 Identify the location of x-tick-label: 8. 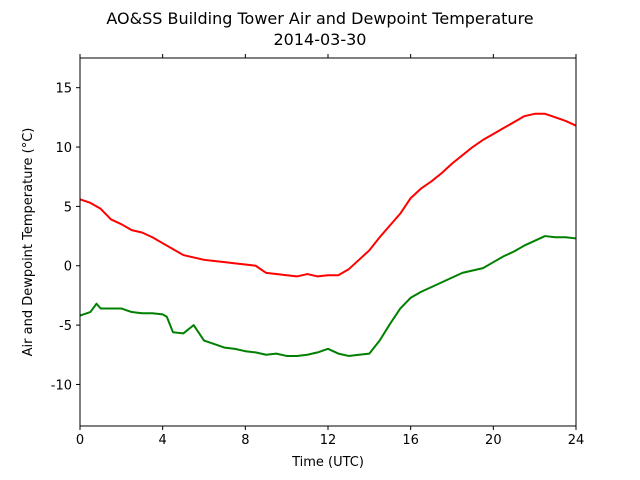
(245, 440).